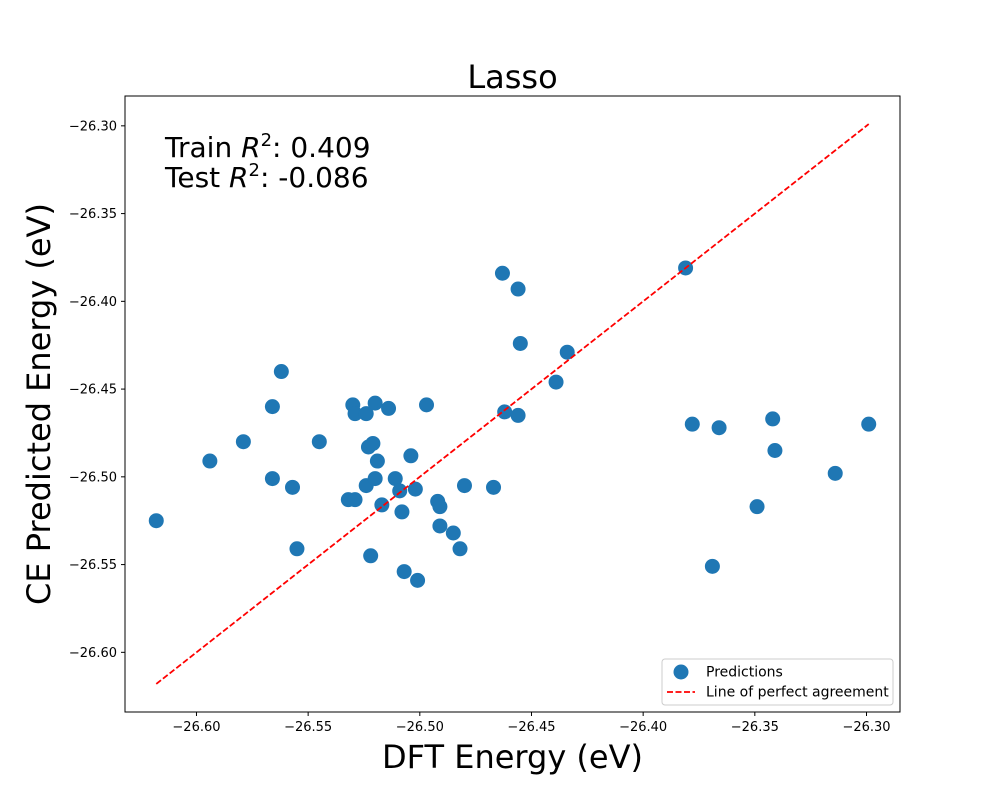 This screenshot has height=800, width=1000. Describe the element at coordinates (512, 757) in the screenshot. I see `x-axis-label: DFT Energy (eV)` at that location.